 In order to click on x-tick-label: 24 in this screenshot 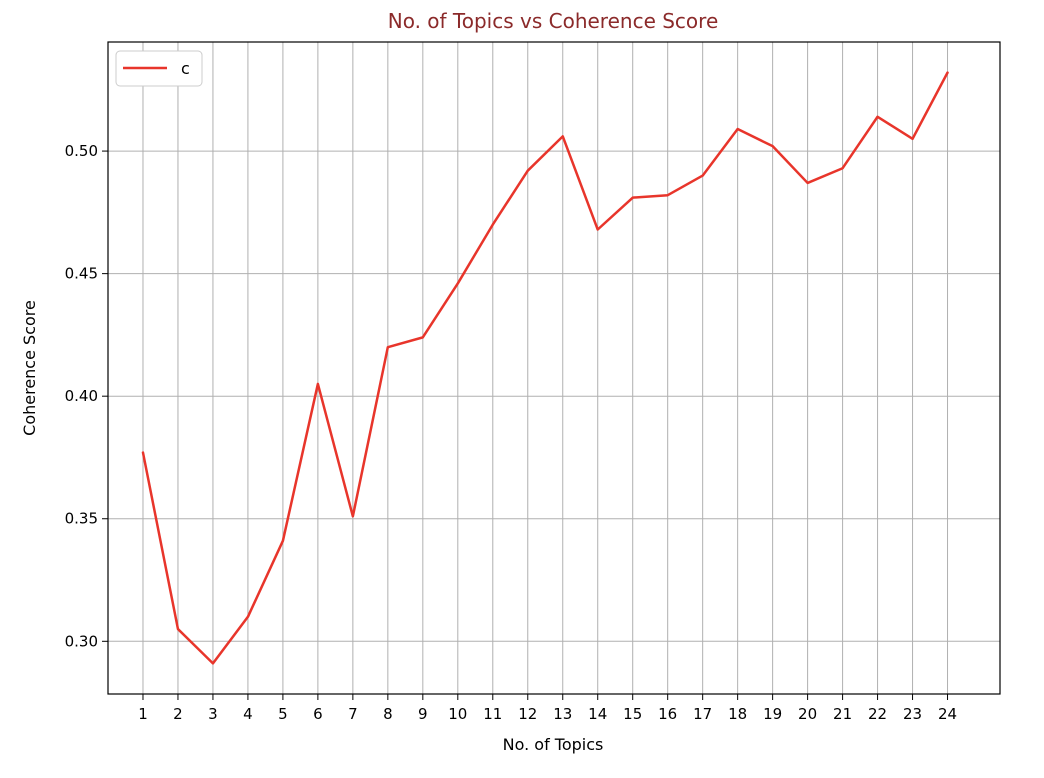, I will do `click(947, 714)`.